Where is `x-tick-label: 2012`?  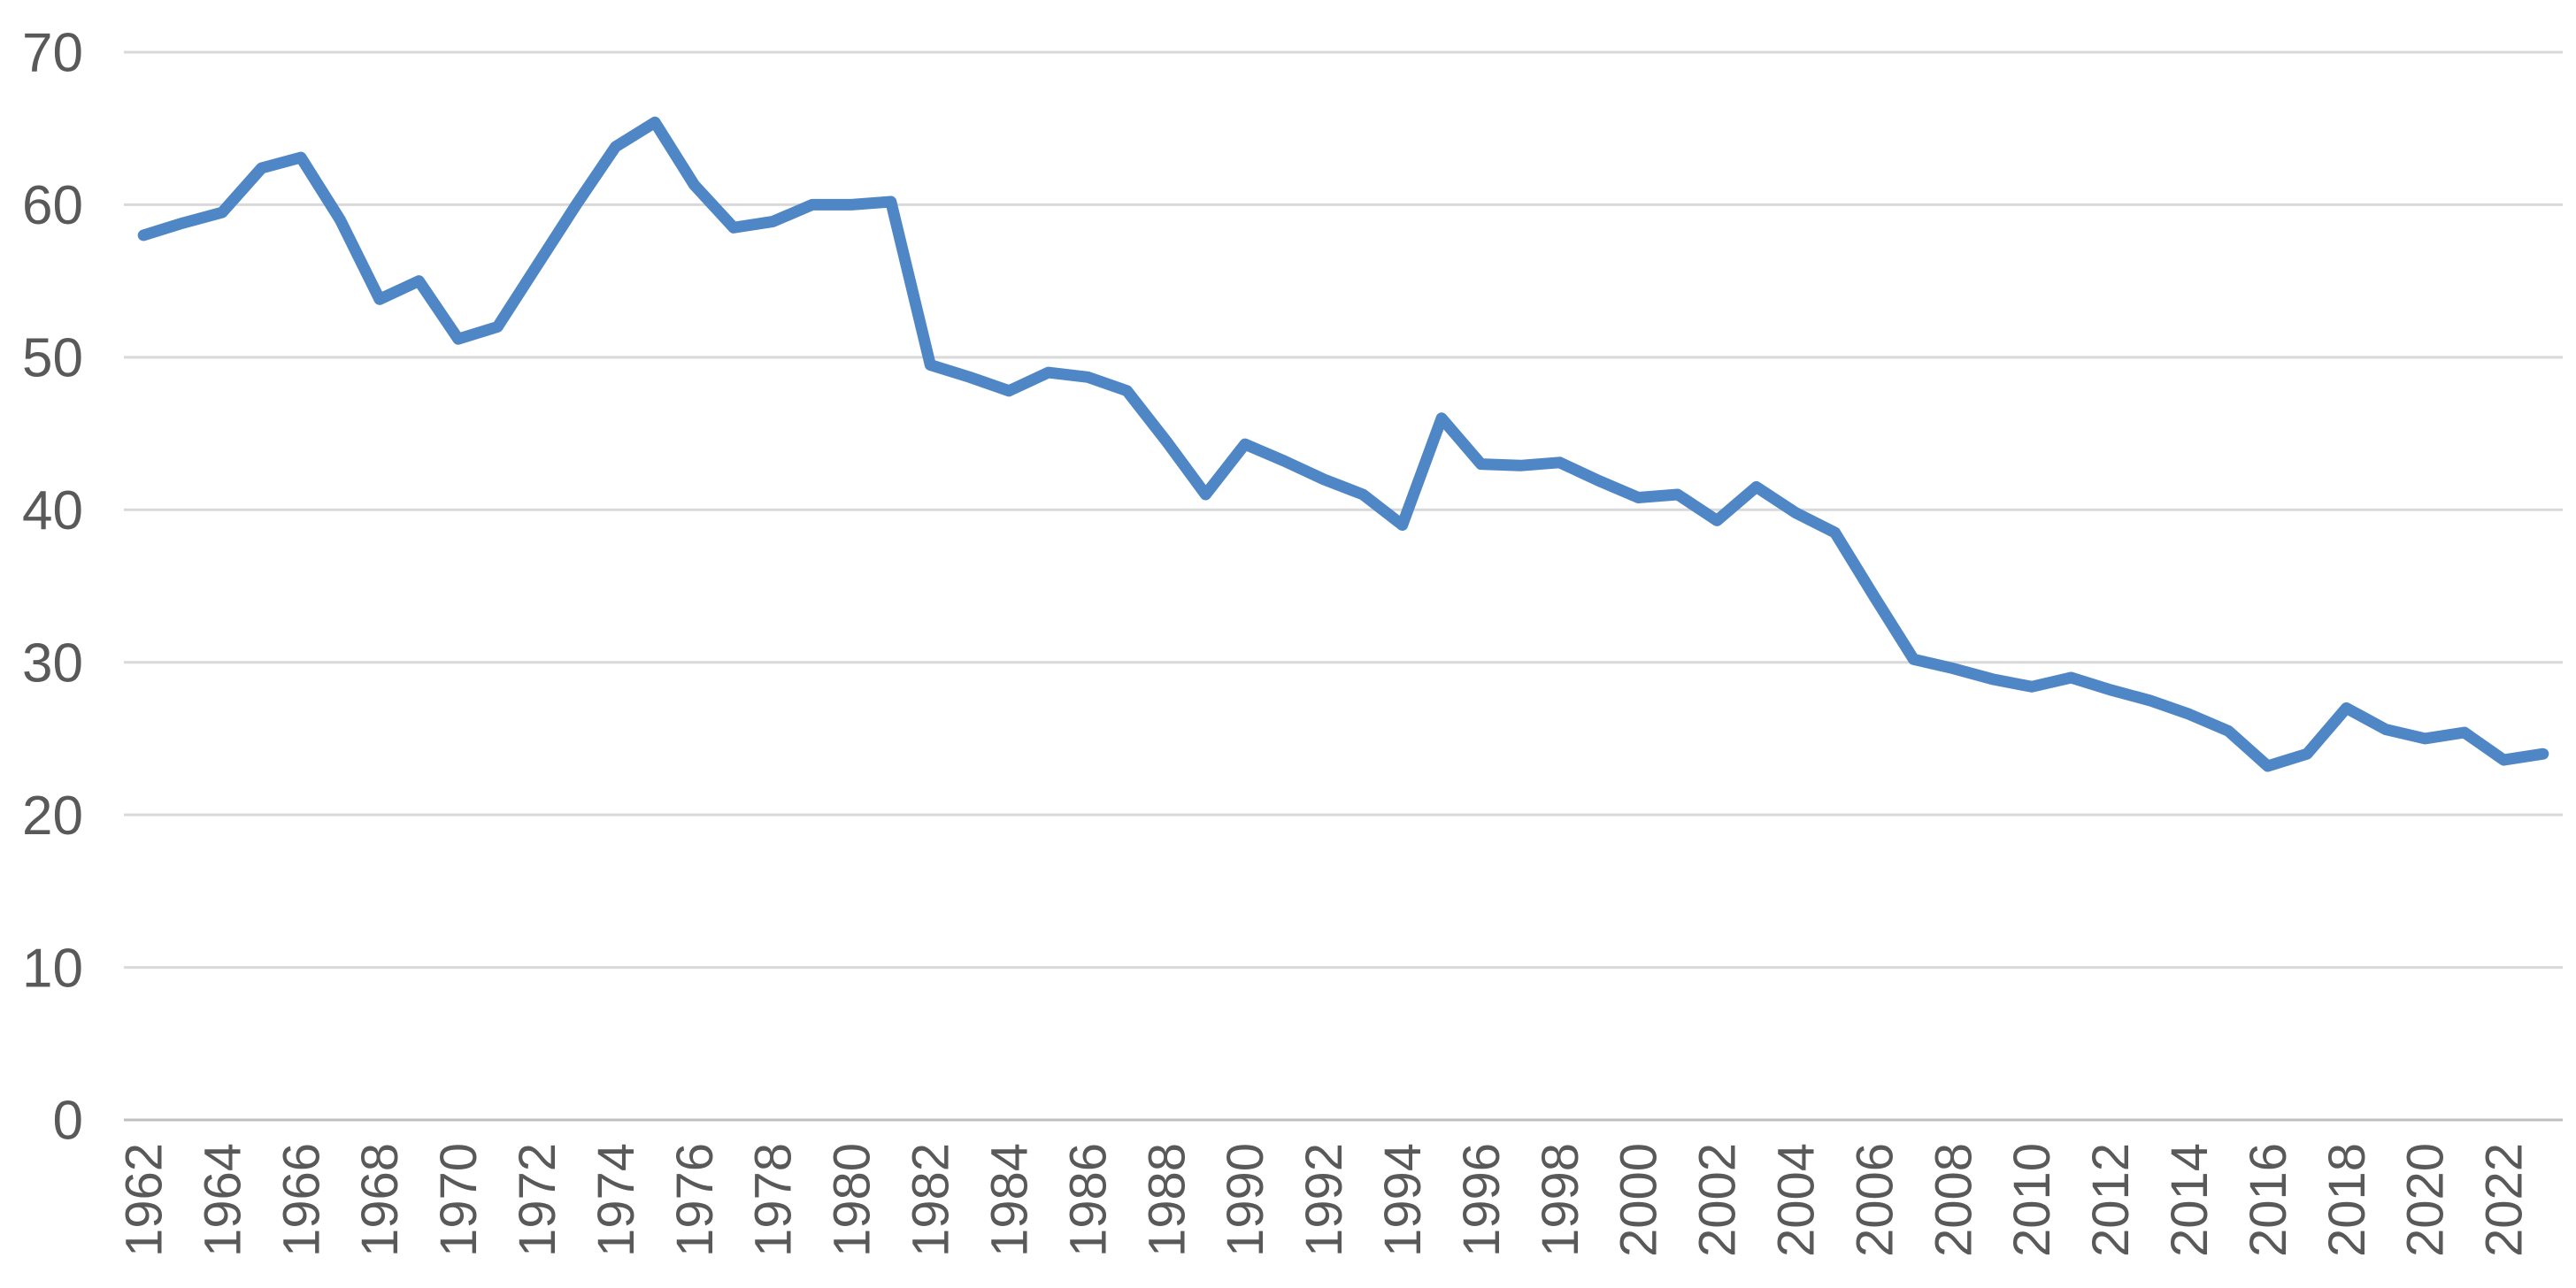 x-tick-label: 2012 is located at coordinates (2111, 1200).